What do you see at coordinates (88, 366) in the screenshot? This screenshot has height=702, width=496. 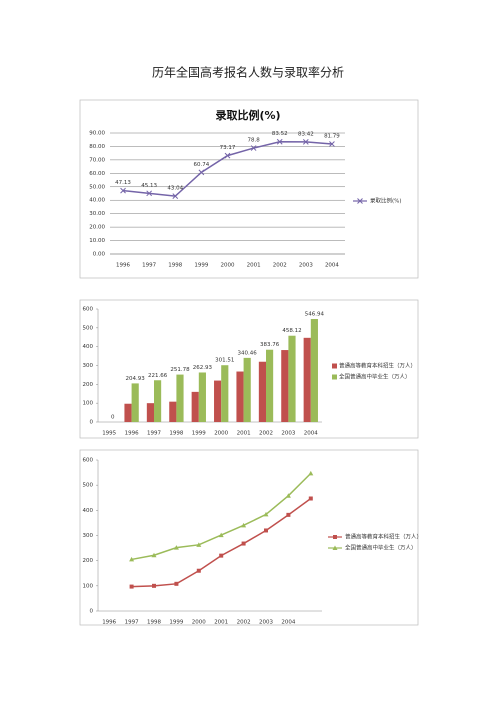 I see `y-tick-label: 300` at bounding box center [88, 366].